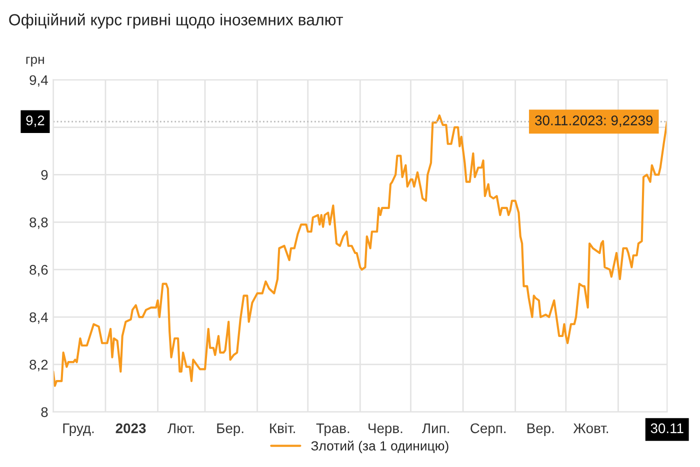 The image size is (700, 467). What do you see at coordinates (78, 430) in the screenshot?
I see `x-tick-label: Груд.` at bounding box center [78, 430].